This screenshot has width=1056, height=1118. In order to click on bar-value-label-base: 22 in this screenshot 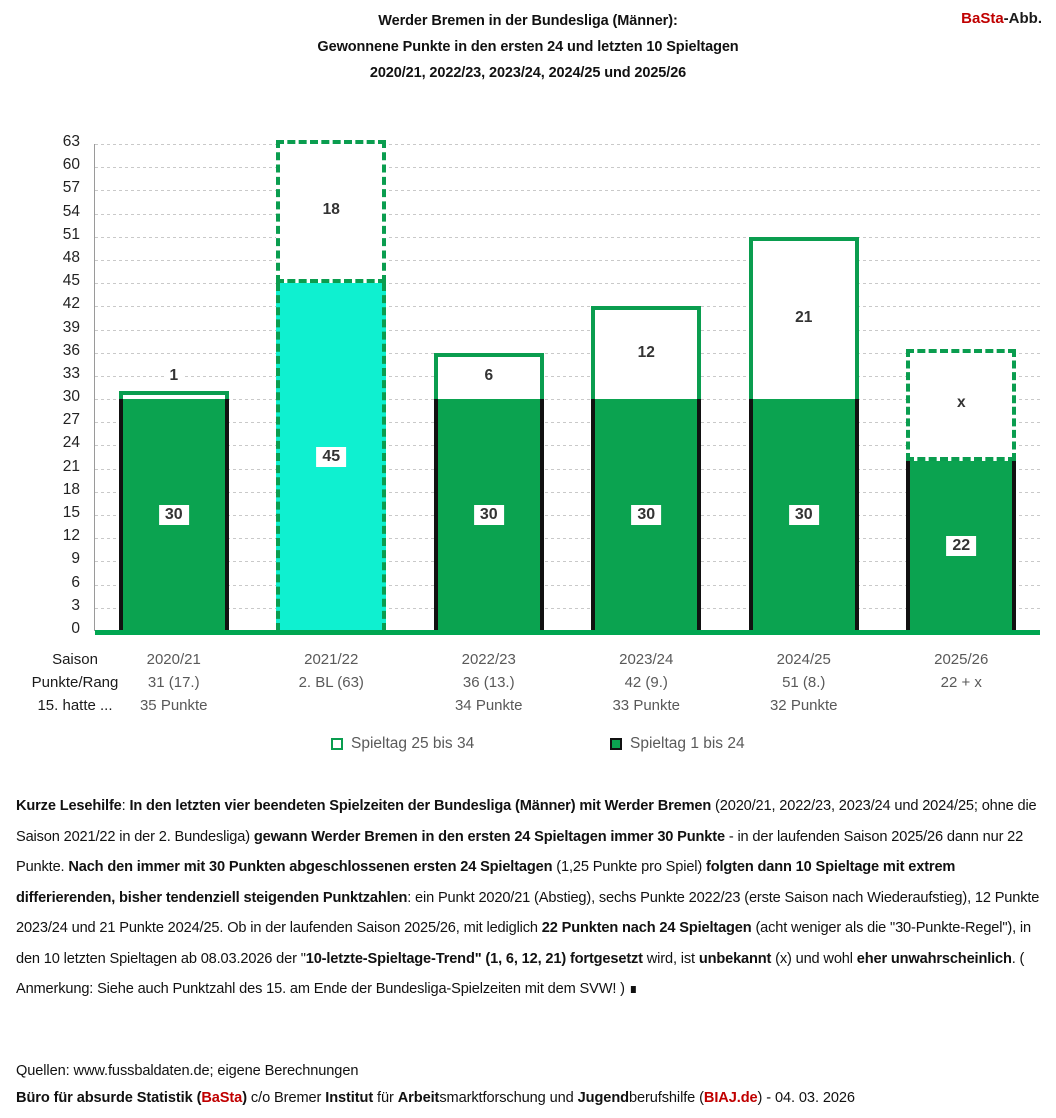, I will do `click(961, 545)`.